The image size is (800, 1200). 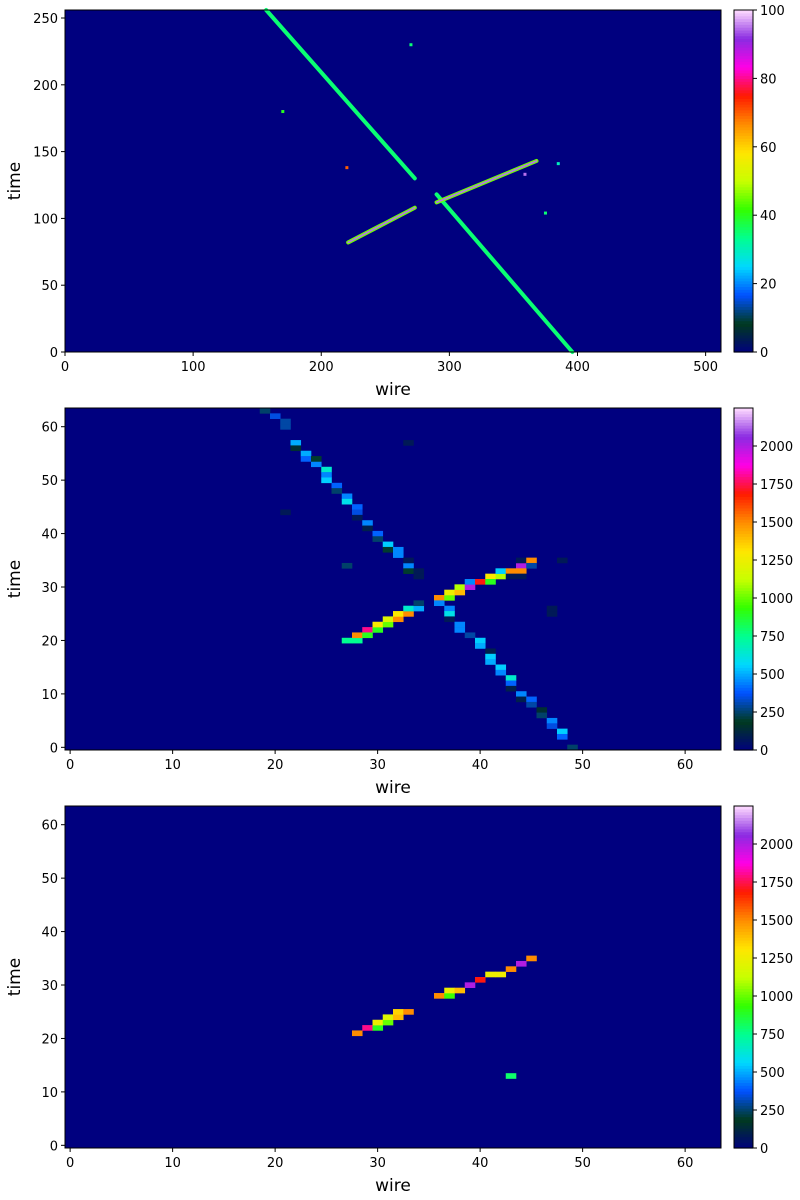 What do you see at coordinates (45, 19) in the screenshot?
I see `y-tick-label: 250` at bounding box center [45, 19].